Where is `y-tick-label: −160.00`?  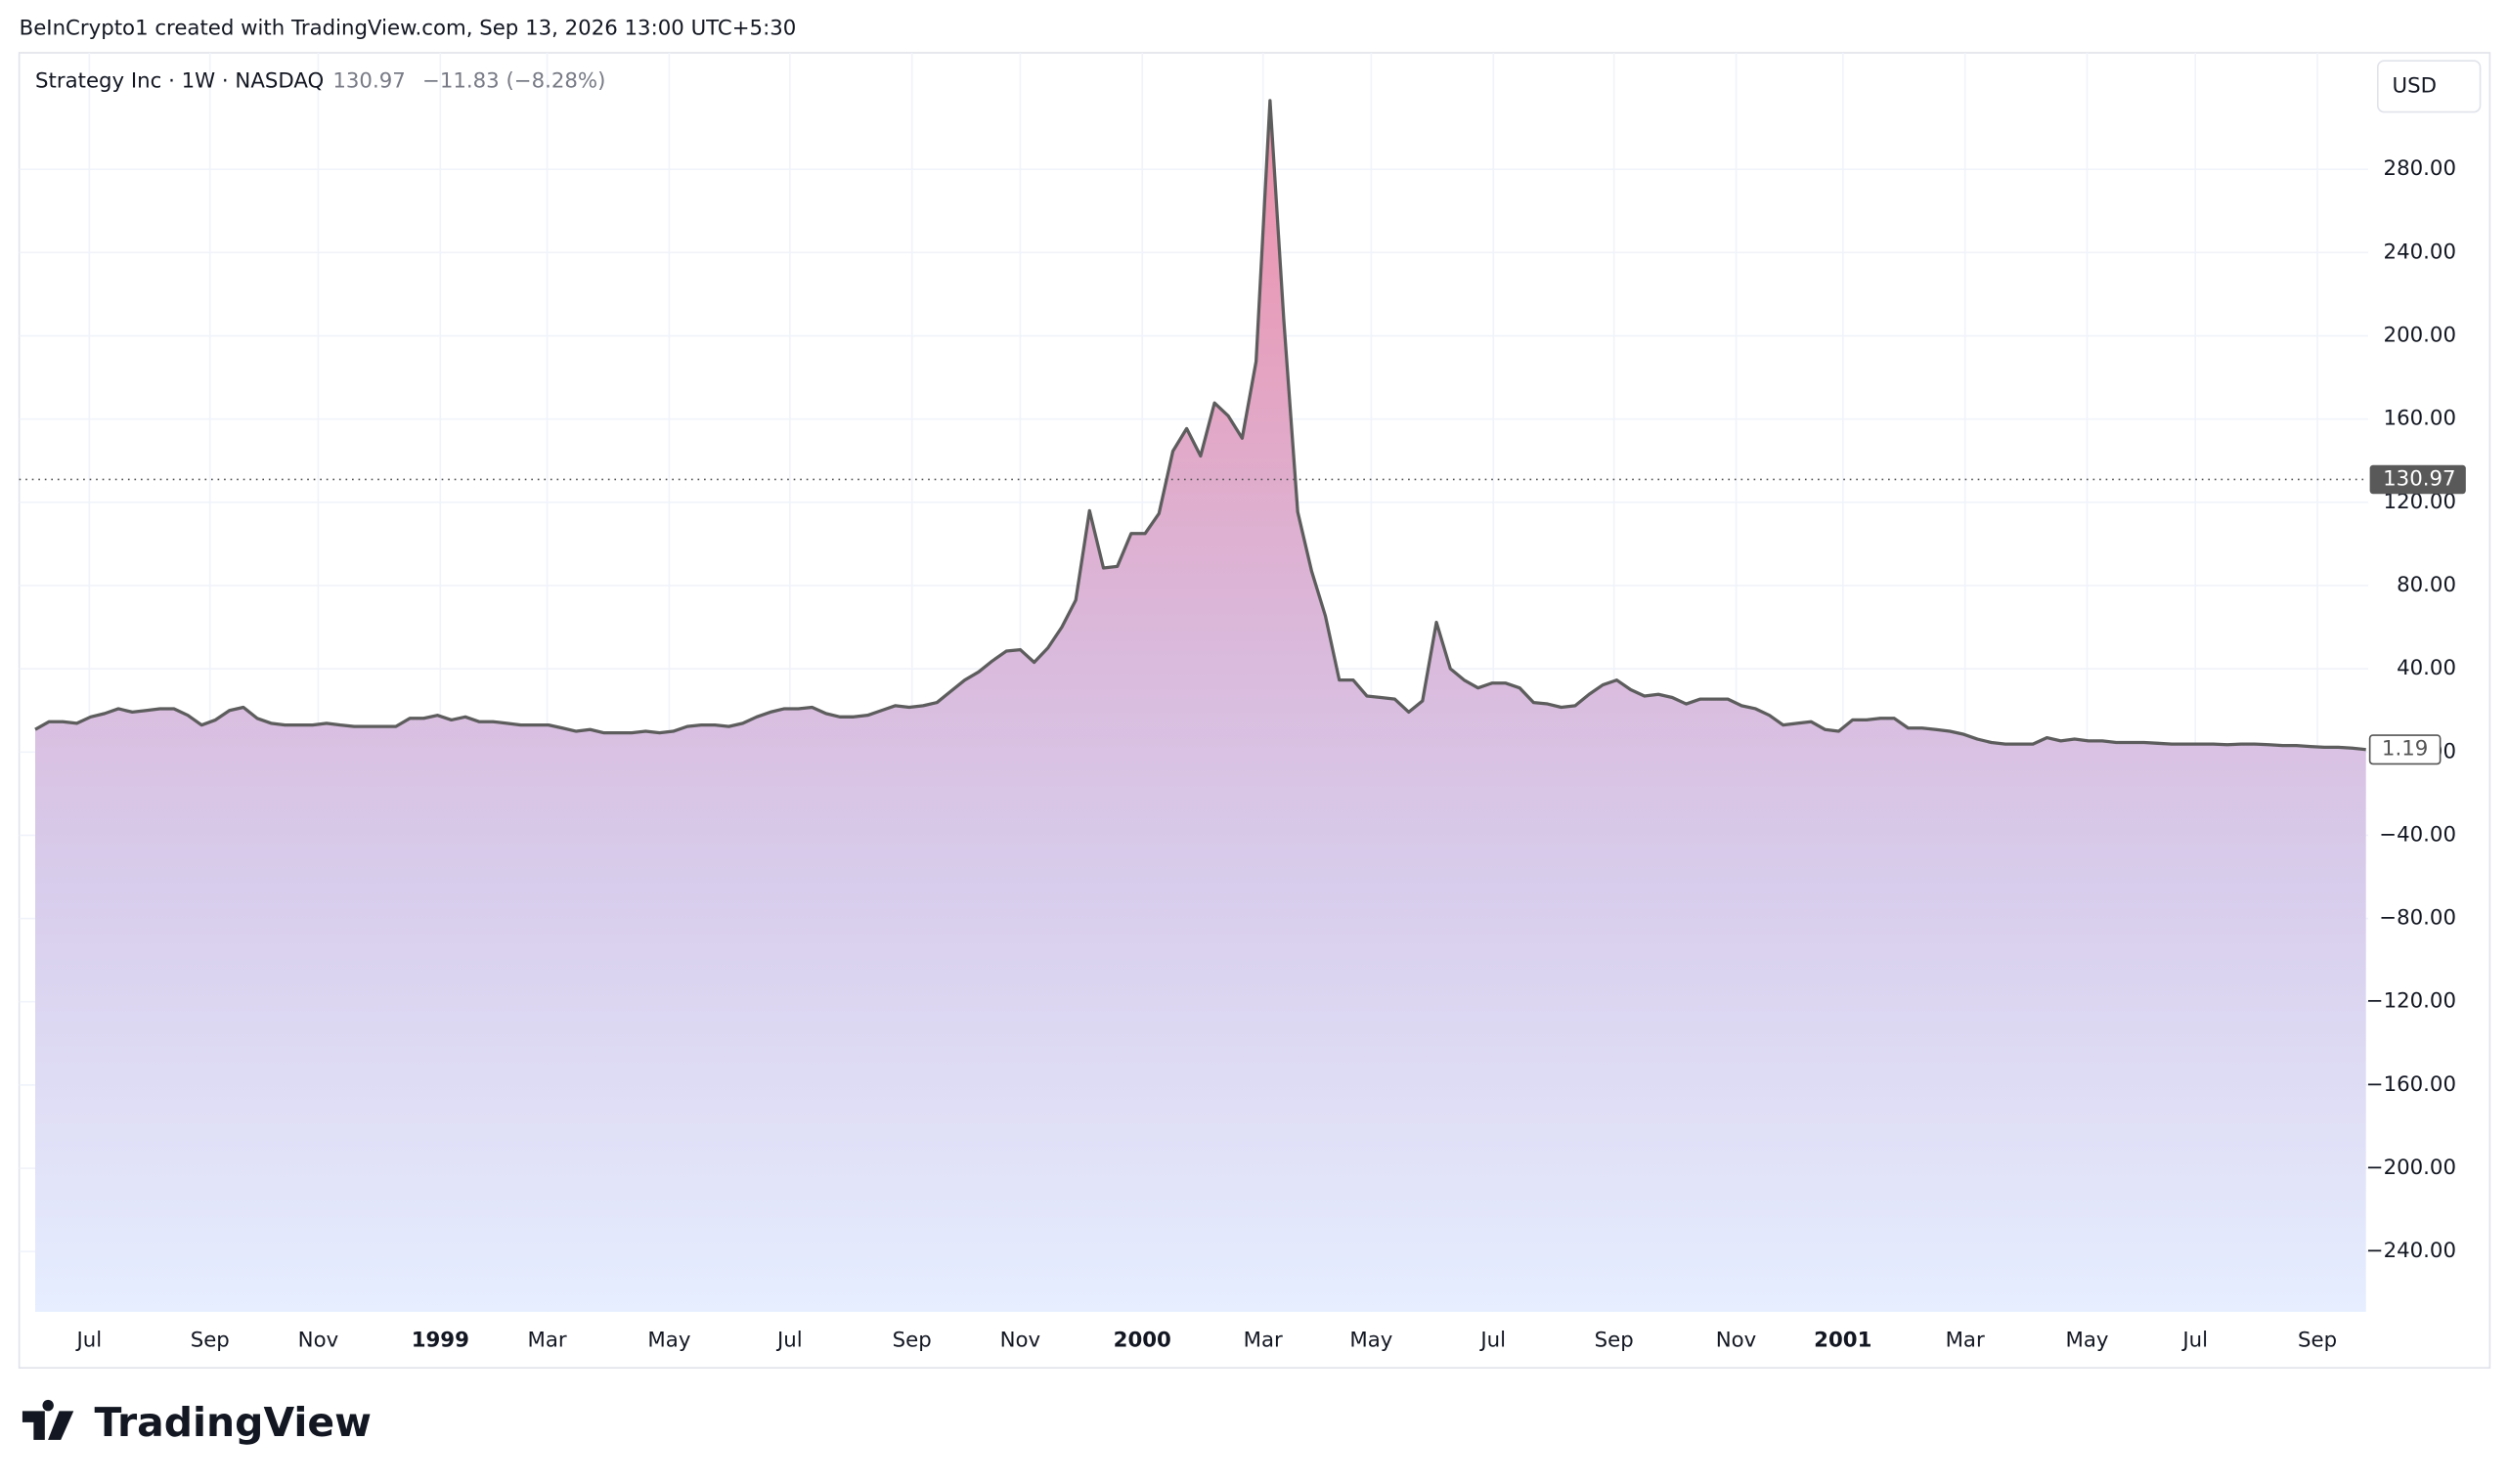
y-tick-label: −160.00 is located at coordinates (2411, 1084).